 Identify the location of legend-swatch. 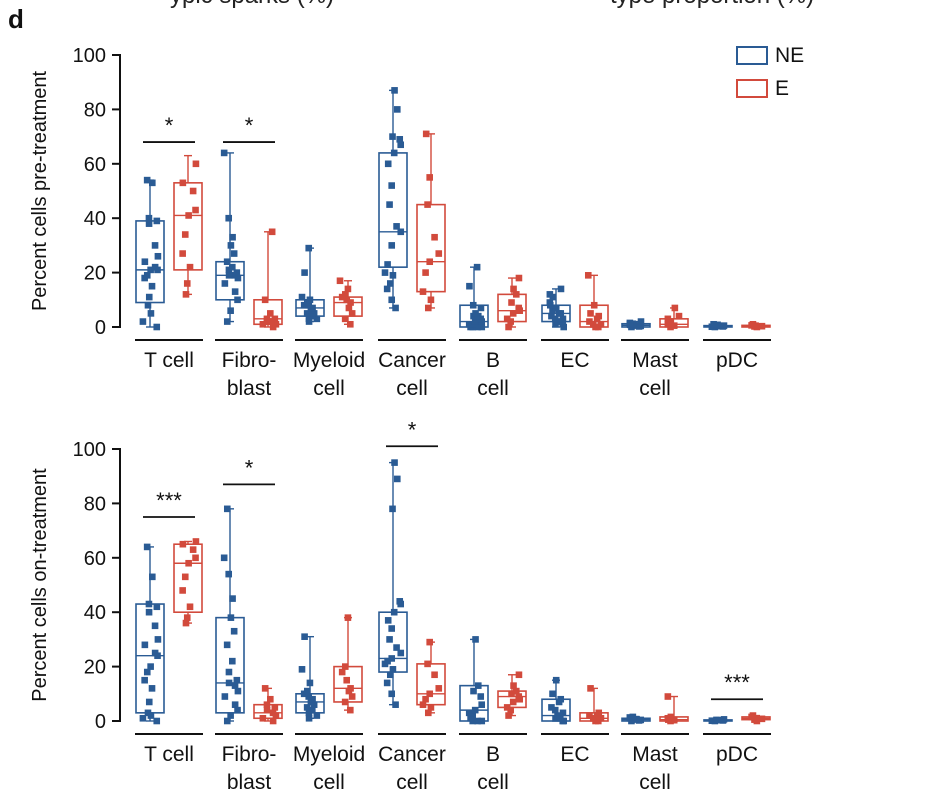
(752, 55).